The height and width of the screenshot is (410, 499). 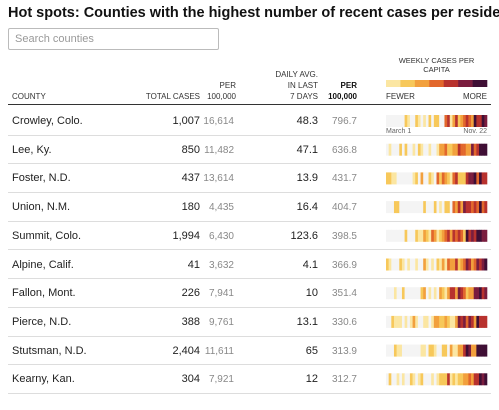 What do you see at coordinates (436, 60) in the screenshot?
I see `header-line: WEEKLY CASES PER` at bounding box center [436, 60].